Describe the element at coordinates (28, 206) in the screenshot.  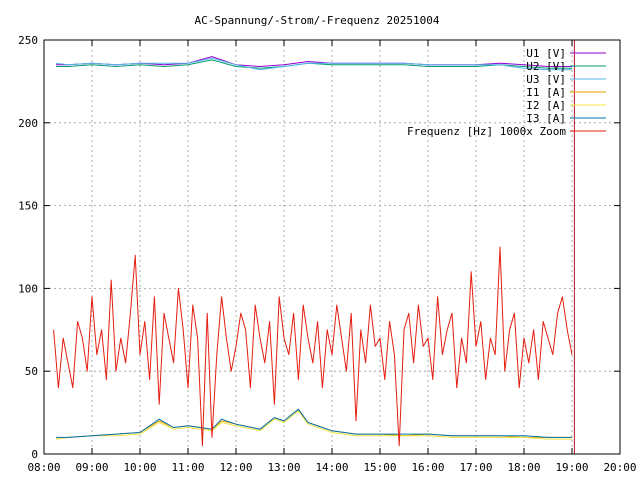
I see `y-tick-label: 150` at that location.